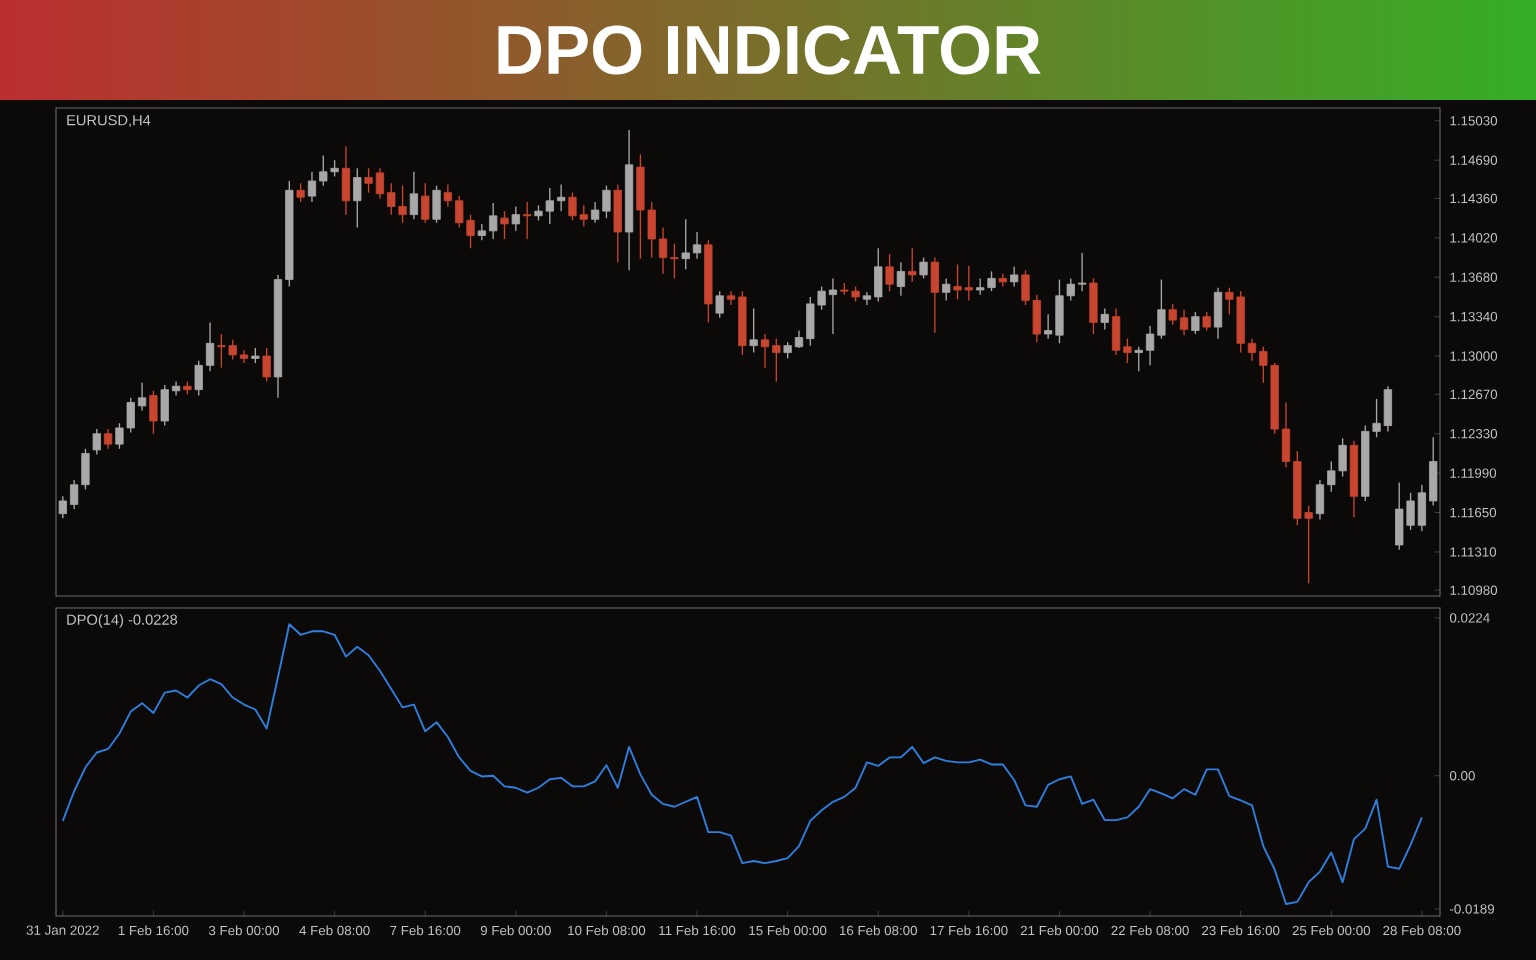 This screenshot has width=1536, height=960. What do you see at coordinates (769, 50) in the screenshot?
I see `chart-title: DPO INDICATOR` at bounding box center [769, 50].